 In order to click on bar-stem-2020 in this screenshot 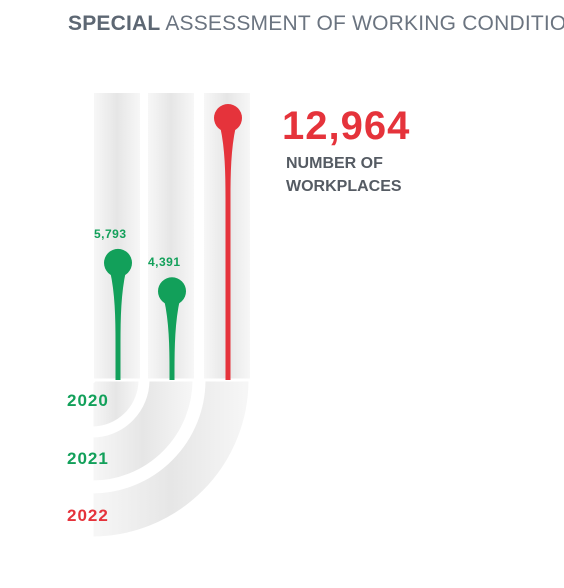, I will do `click(118, 325)`.